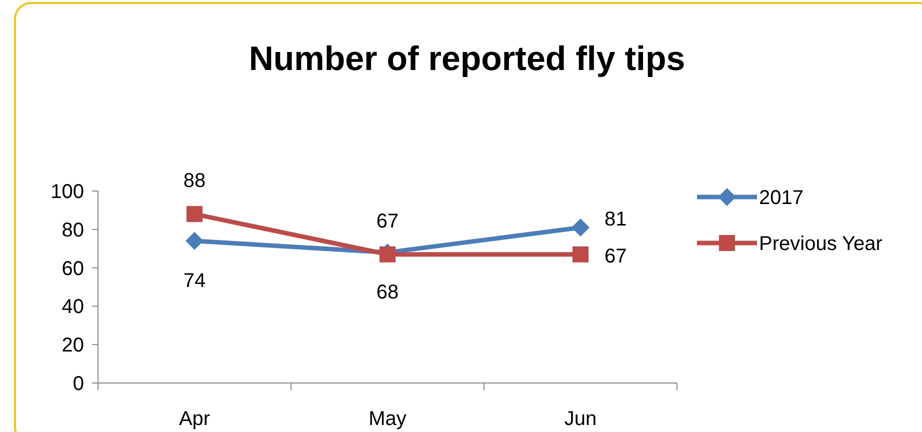  Describe the element at coordinates (615, 219) in the screenshot. I see `data-label: 81` at that location.